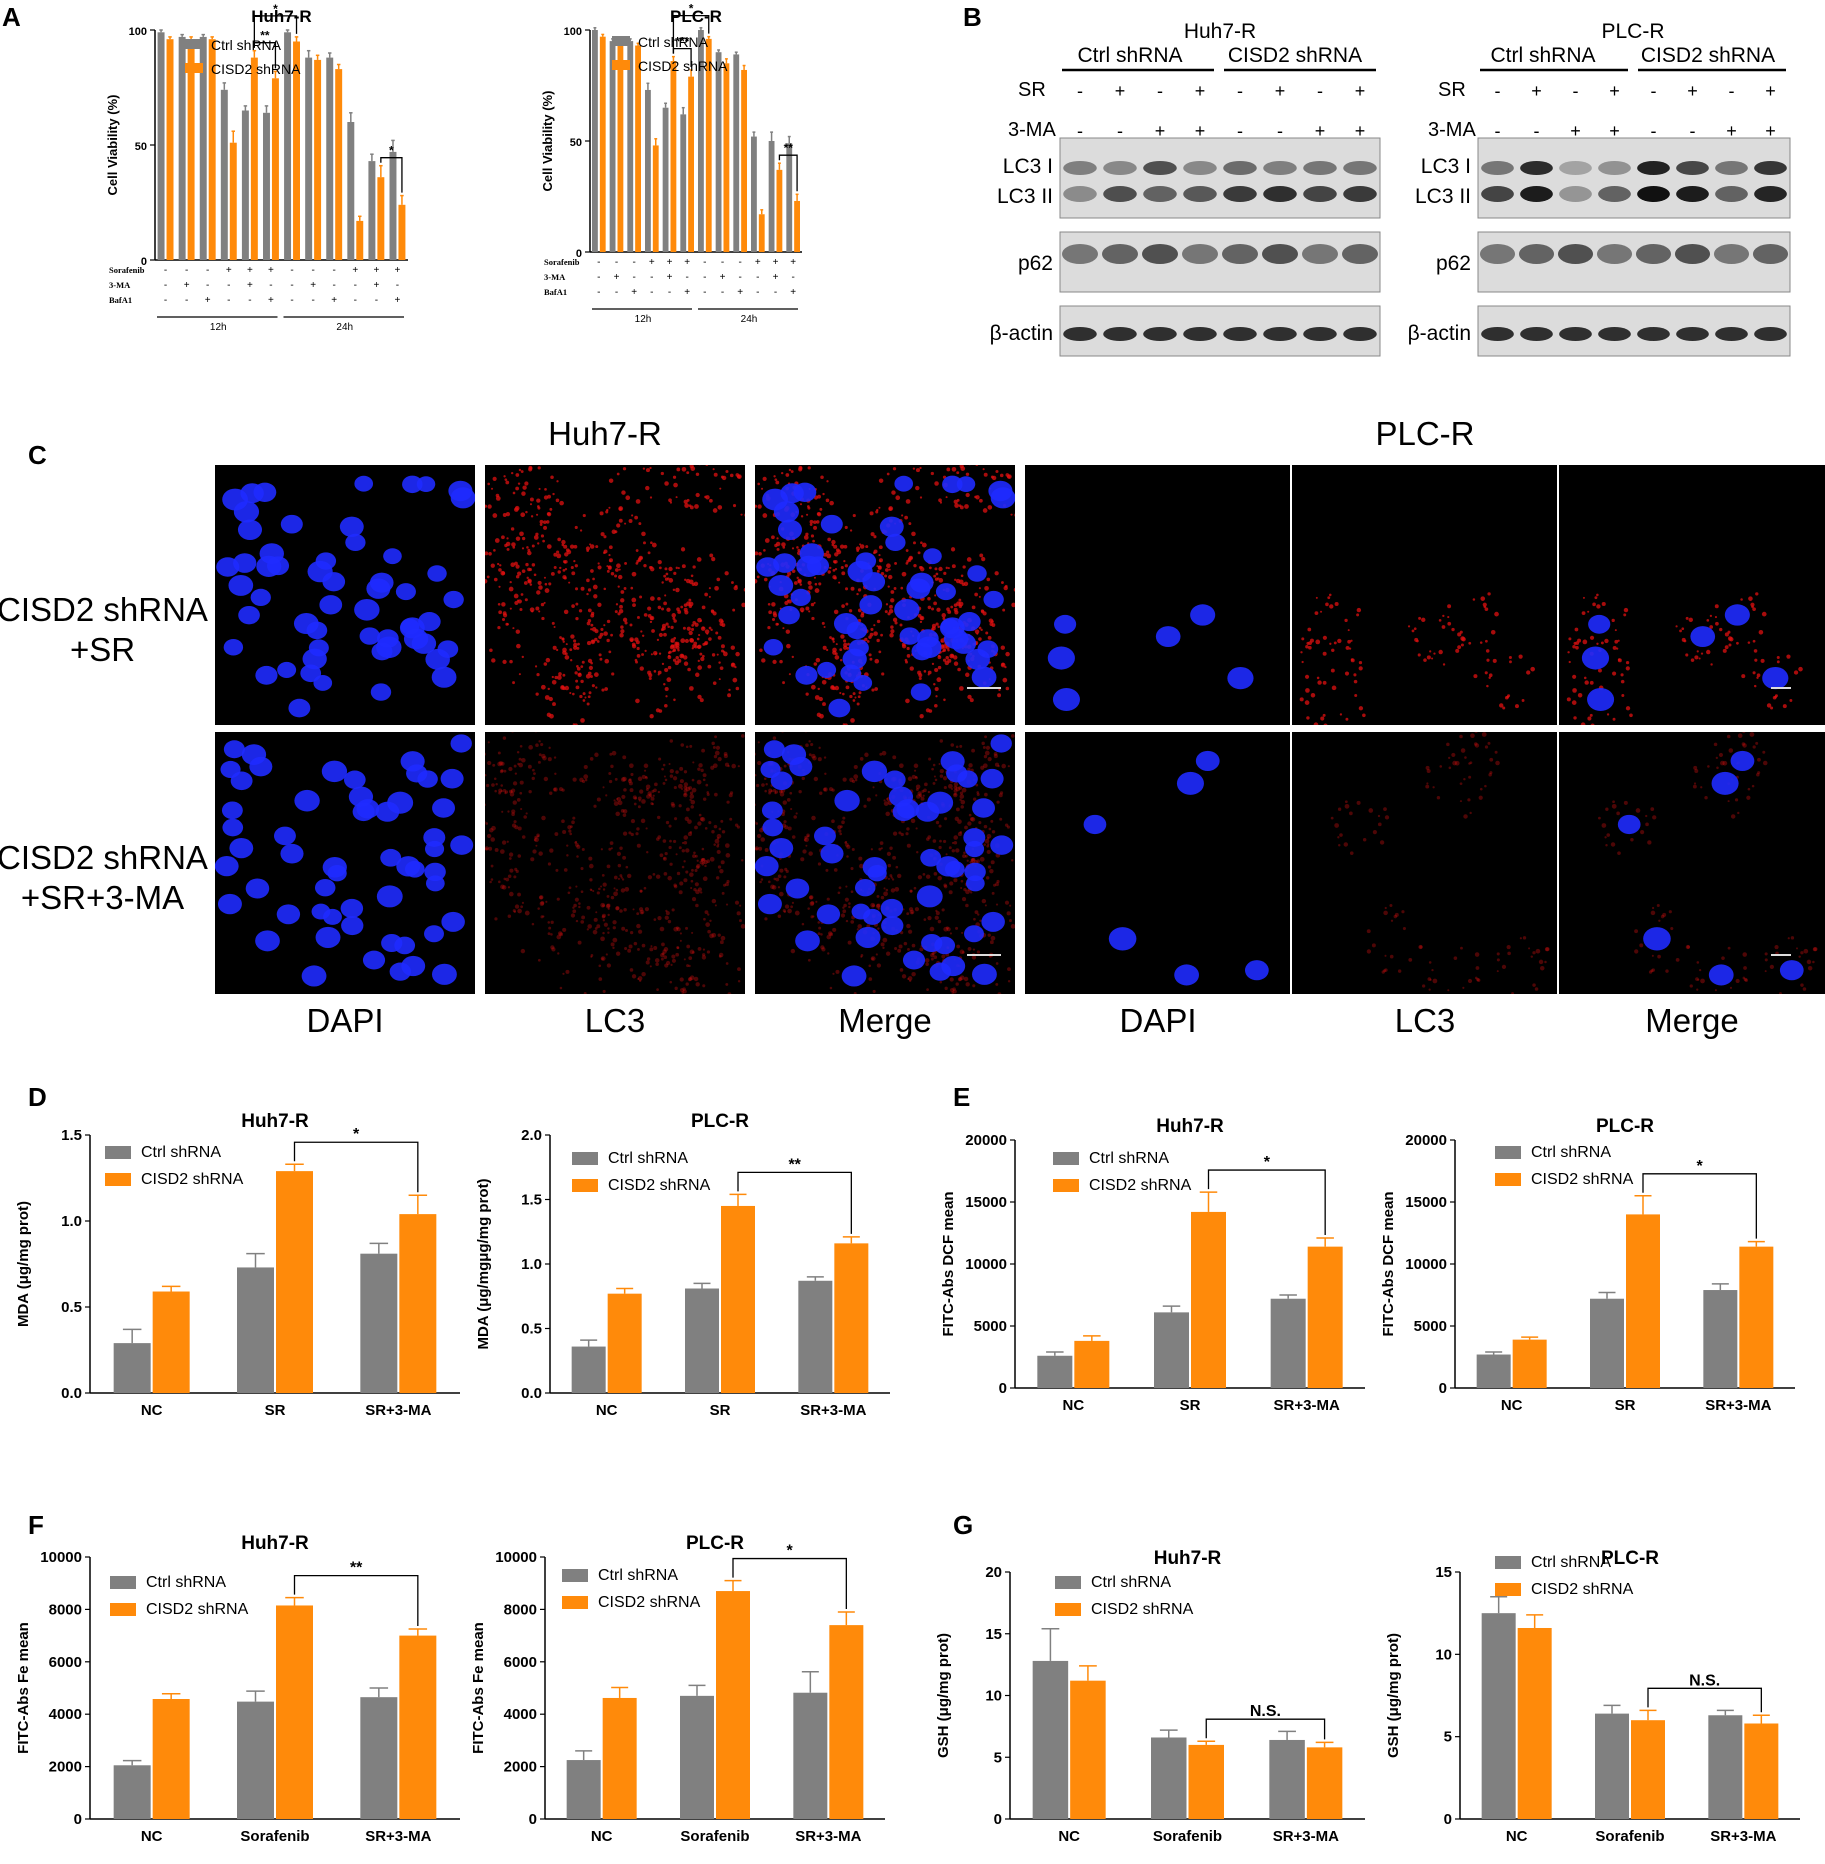  Describe the element at coordinates (1653, 334) in the screenshot. I see `actin-band` at that location.